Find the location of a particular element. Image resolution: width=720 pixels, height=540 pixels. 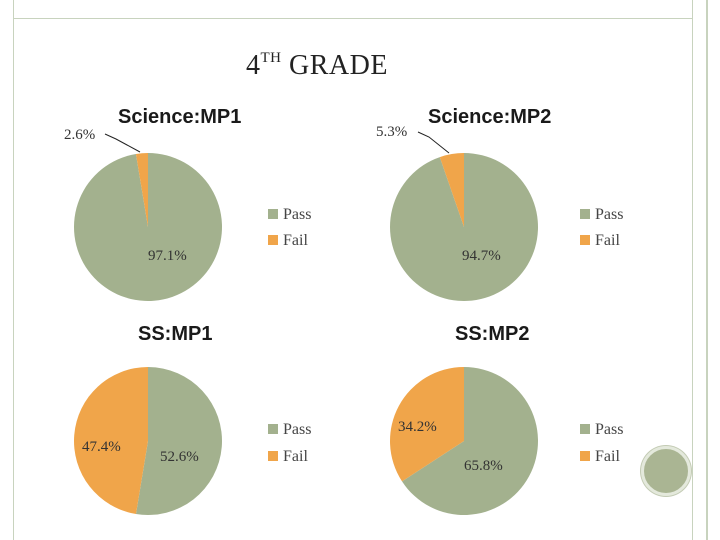

frame-line-left is located at coordinates (13, 270).